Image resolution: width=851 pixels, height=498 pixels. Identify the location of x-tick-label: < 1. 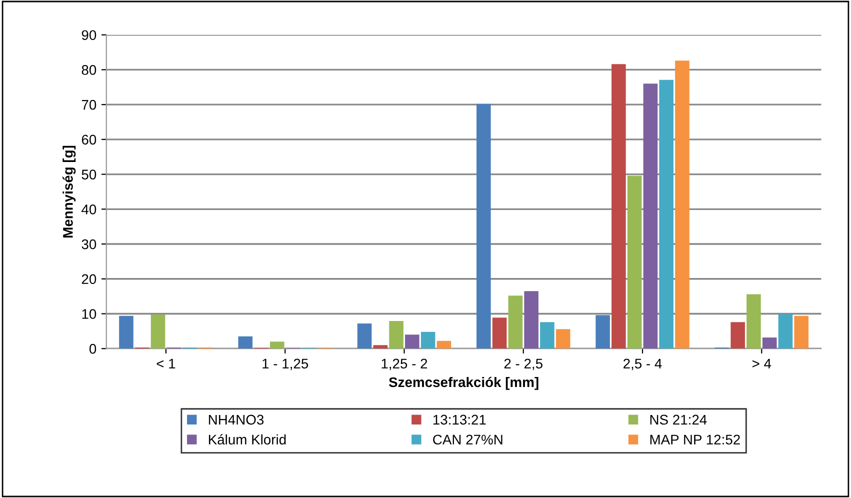
(166, 363).